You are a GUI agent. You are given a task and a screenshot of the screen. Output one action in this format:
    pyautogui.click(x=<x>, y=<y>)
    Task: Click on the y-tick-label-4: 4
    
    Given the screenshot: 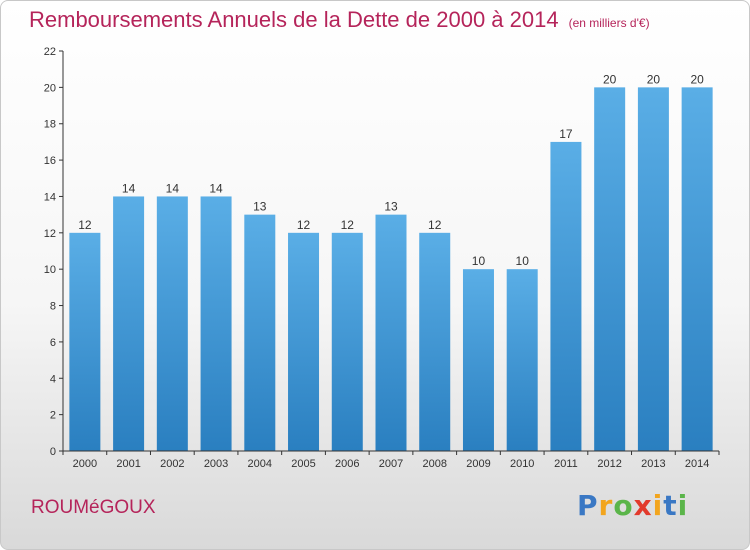 What is the action you would take?
    pyautogui.click(x=53, y=379)
    